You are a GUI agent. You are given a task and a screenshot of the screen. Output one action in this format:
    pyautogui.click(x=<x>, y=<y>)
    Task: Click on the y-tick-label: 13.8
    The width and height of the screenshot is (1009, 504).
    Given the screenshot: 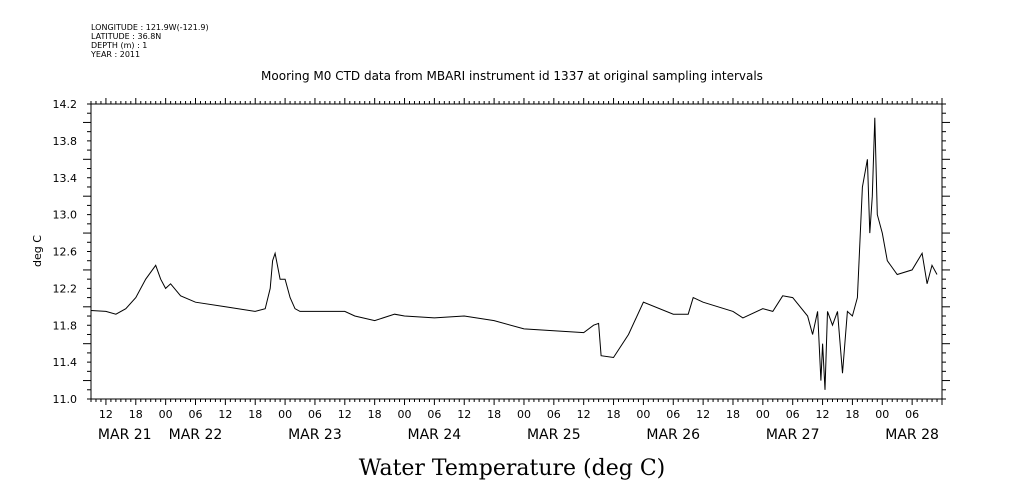 What is the action you would take?
    pyautogui.click(x=65, y=141)
    